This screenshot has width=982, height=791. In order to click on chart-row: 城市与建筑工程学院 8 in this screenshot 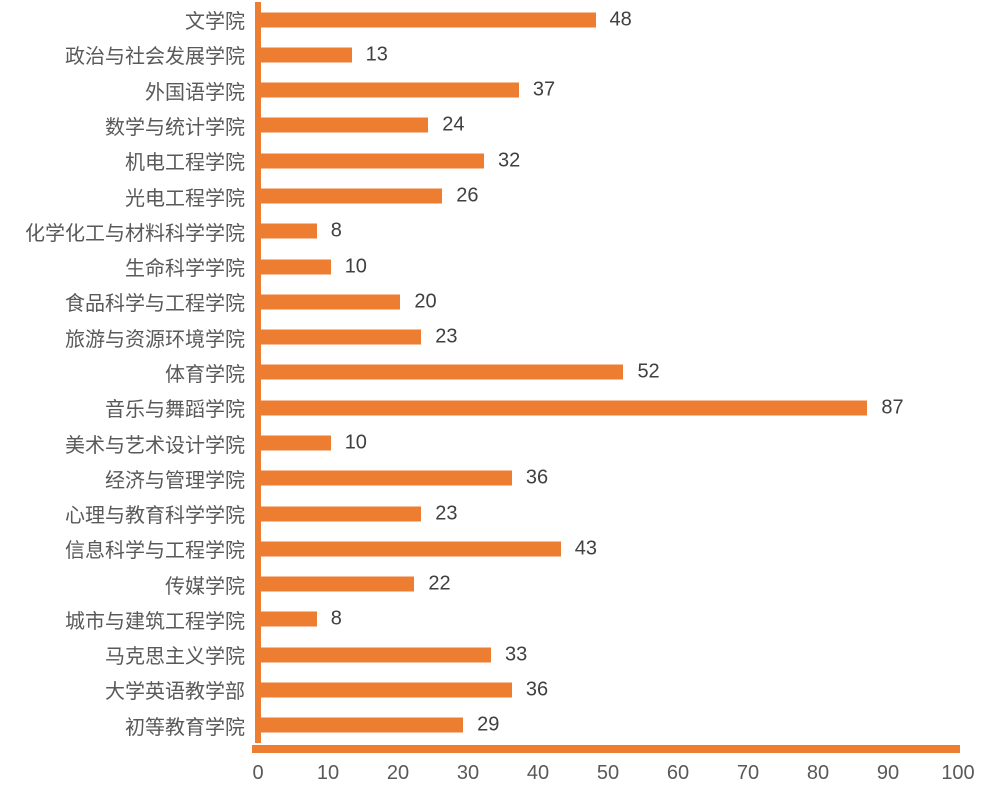, I will do `click(491, 619)`.